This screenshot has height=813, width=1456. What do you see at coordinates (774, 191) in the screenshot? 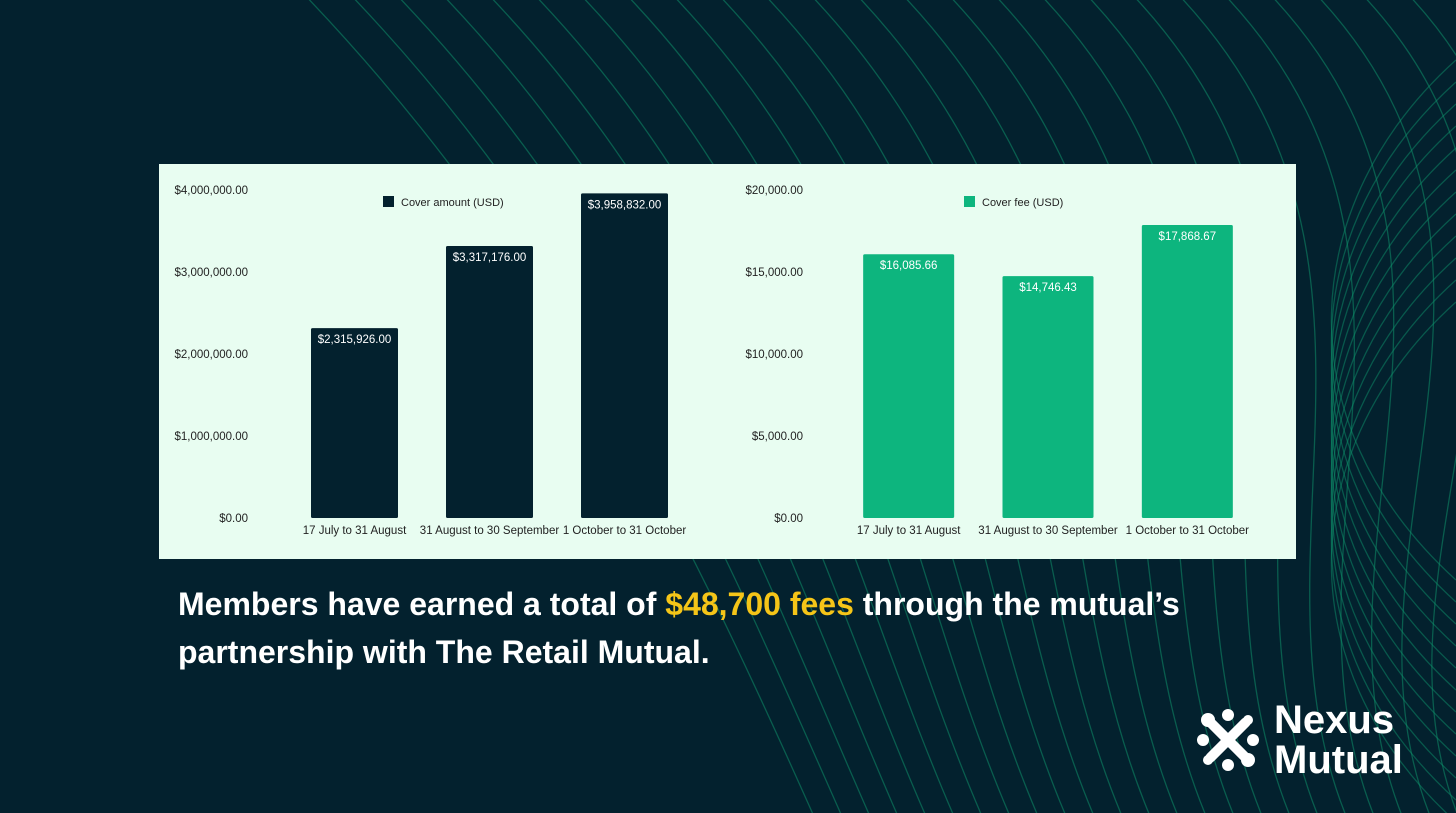
I see `y-tick-label: $20,000.00` at bounding box center [774, 191].